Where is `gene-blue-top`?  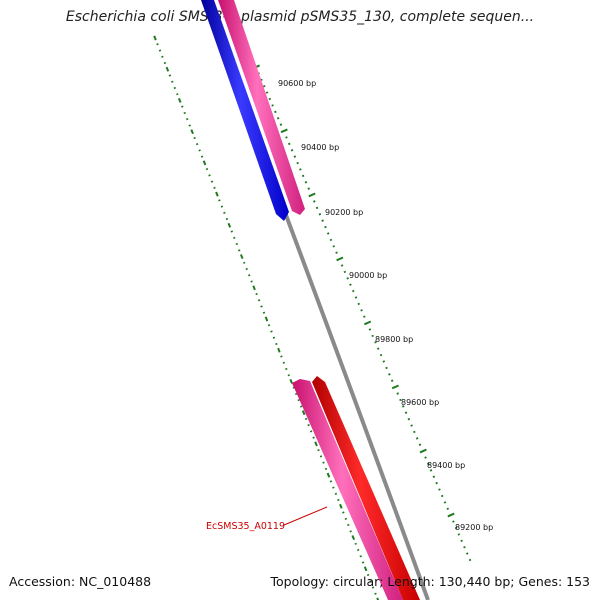 gene-blue-top is located at coordinates (245, 110).